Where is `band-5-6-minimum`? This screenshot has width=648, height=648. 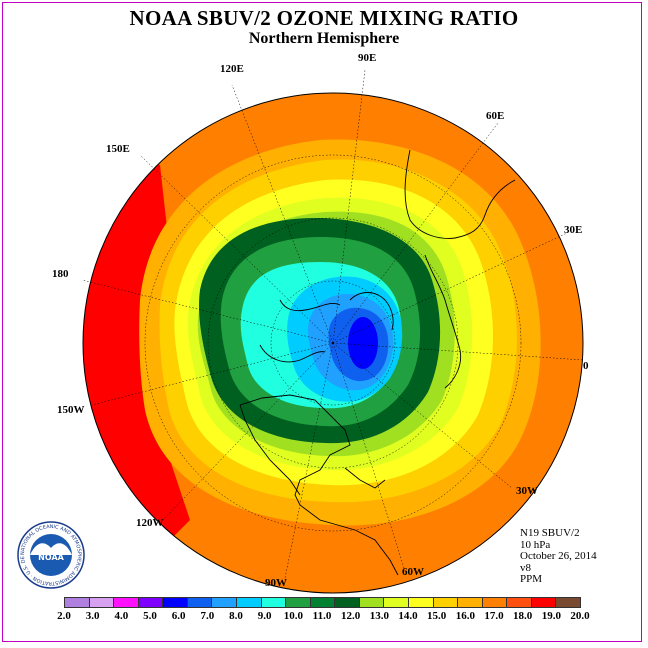 band-5-6-minimum is located at coordinates (363, 343).